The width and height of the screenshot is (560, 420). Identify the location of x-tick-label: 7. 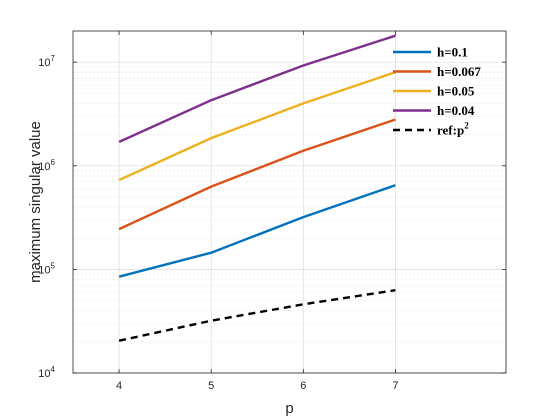
(395, 386).